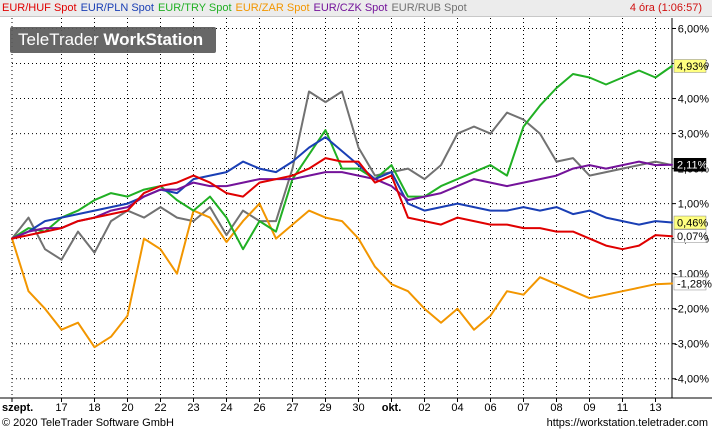 The image size is (712, 432). I want to click on x-tick-label: 29, so click(325, 408).